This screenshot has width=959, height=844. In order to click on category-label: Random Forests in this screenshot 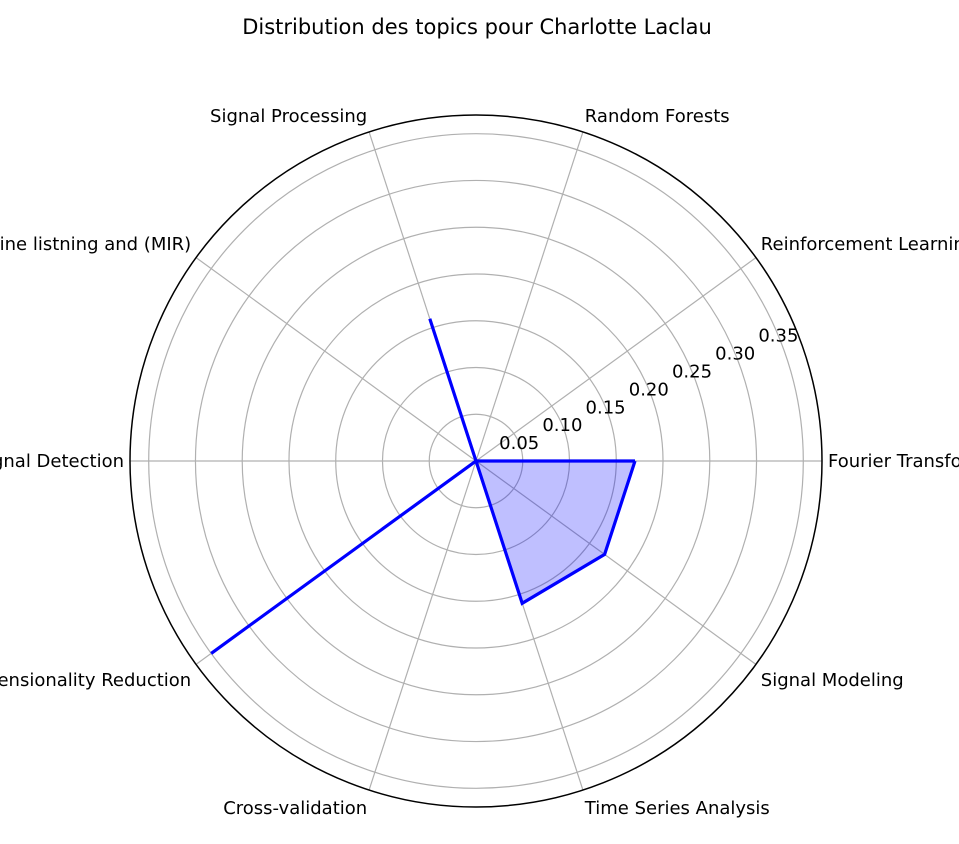, I will do `click(657, 116)`.